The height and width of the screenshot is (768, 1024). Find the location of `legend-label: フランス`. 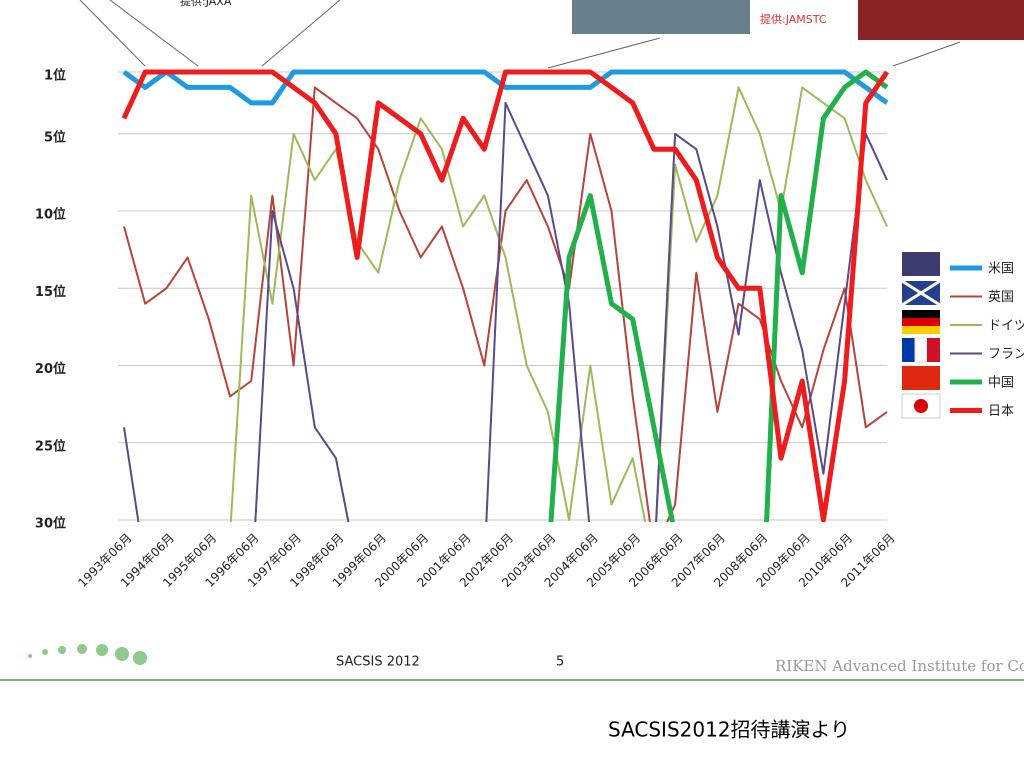

legend-label: フランス is located at coordinates (1006, 354).